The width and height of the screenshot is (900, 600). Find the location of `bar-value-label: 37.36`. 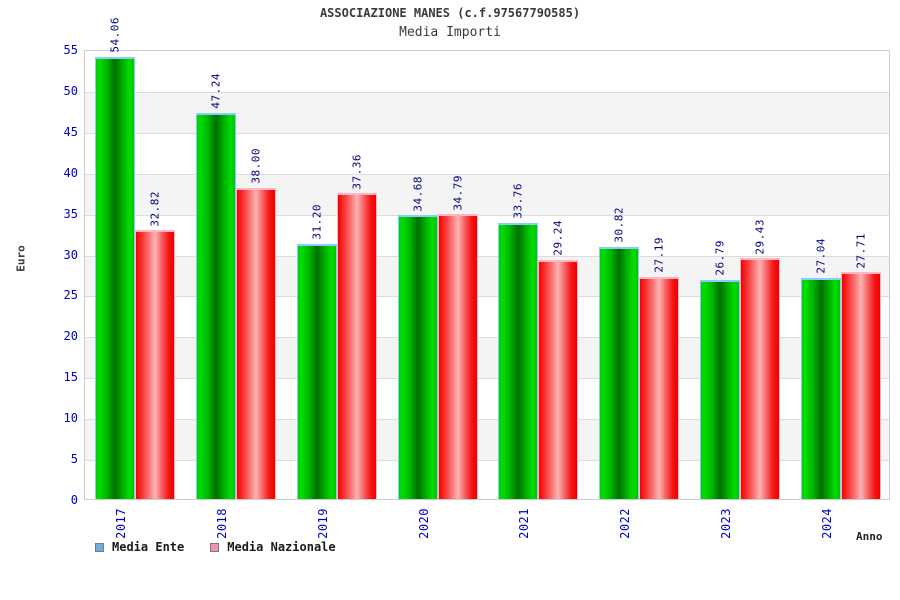

bar-value-label: 37.36 is located at coordinates (357, 171).